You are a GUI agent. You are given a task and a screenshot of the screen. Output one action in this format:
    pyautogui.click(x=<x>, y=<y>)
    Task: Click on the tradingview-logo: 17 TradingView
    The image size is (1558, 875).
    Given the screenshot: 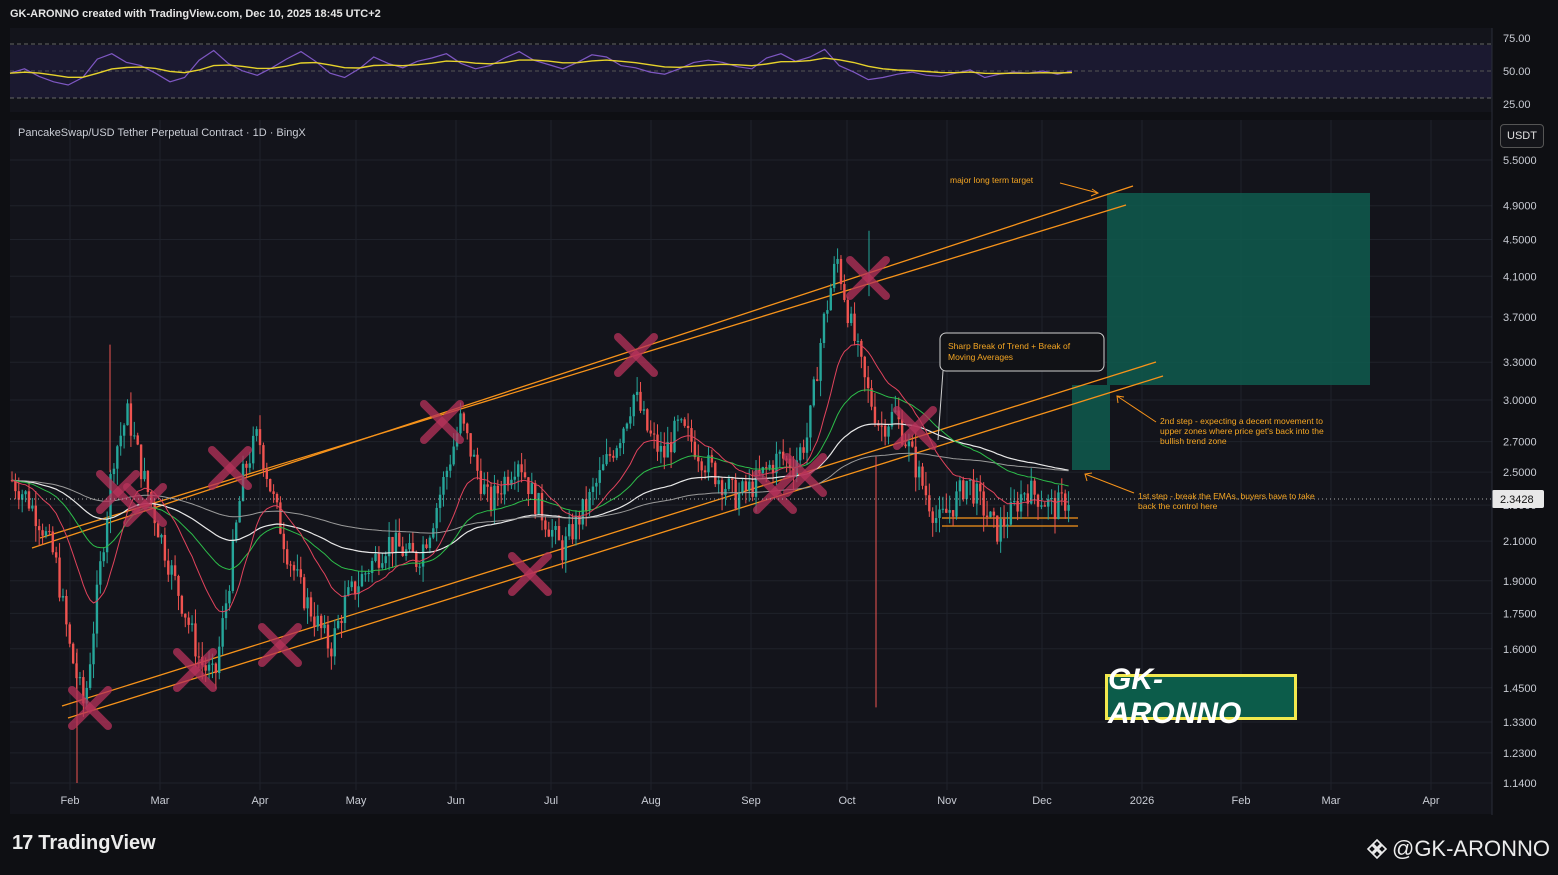 What is the action you would take?
    pyautogui.click(x=84, y=843)
    